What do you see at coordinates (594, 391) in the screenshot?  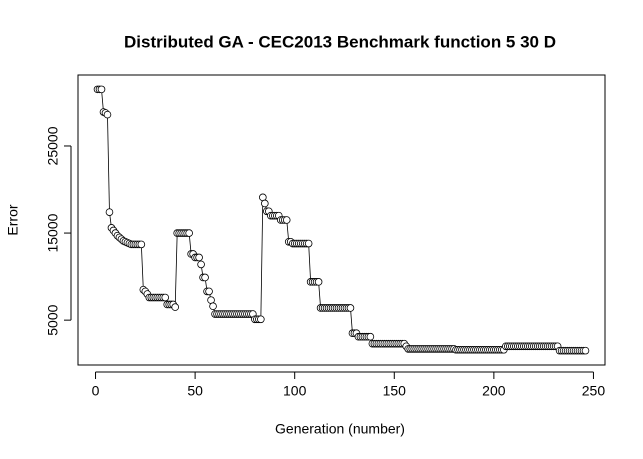 I see `x-tick-label: 250` at bounding box center [594, 391].